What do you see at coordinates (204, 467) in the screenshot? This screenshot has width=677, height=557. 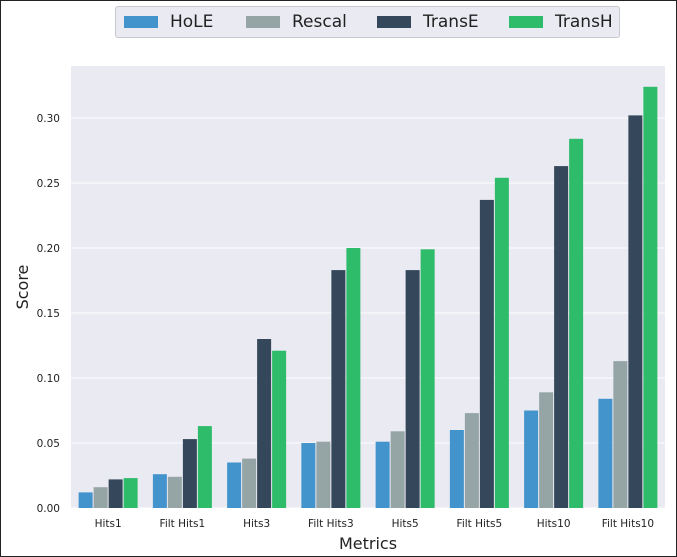 I see `bar-transh-filt-hits1` at bounding box center [204, 467].